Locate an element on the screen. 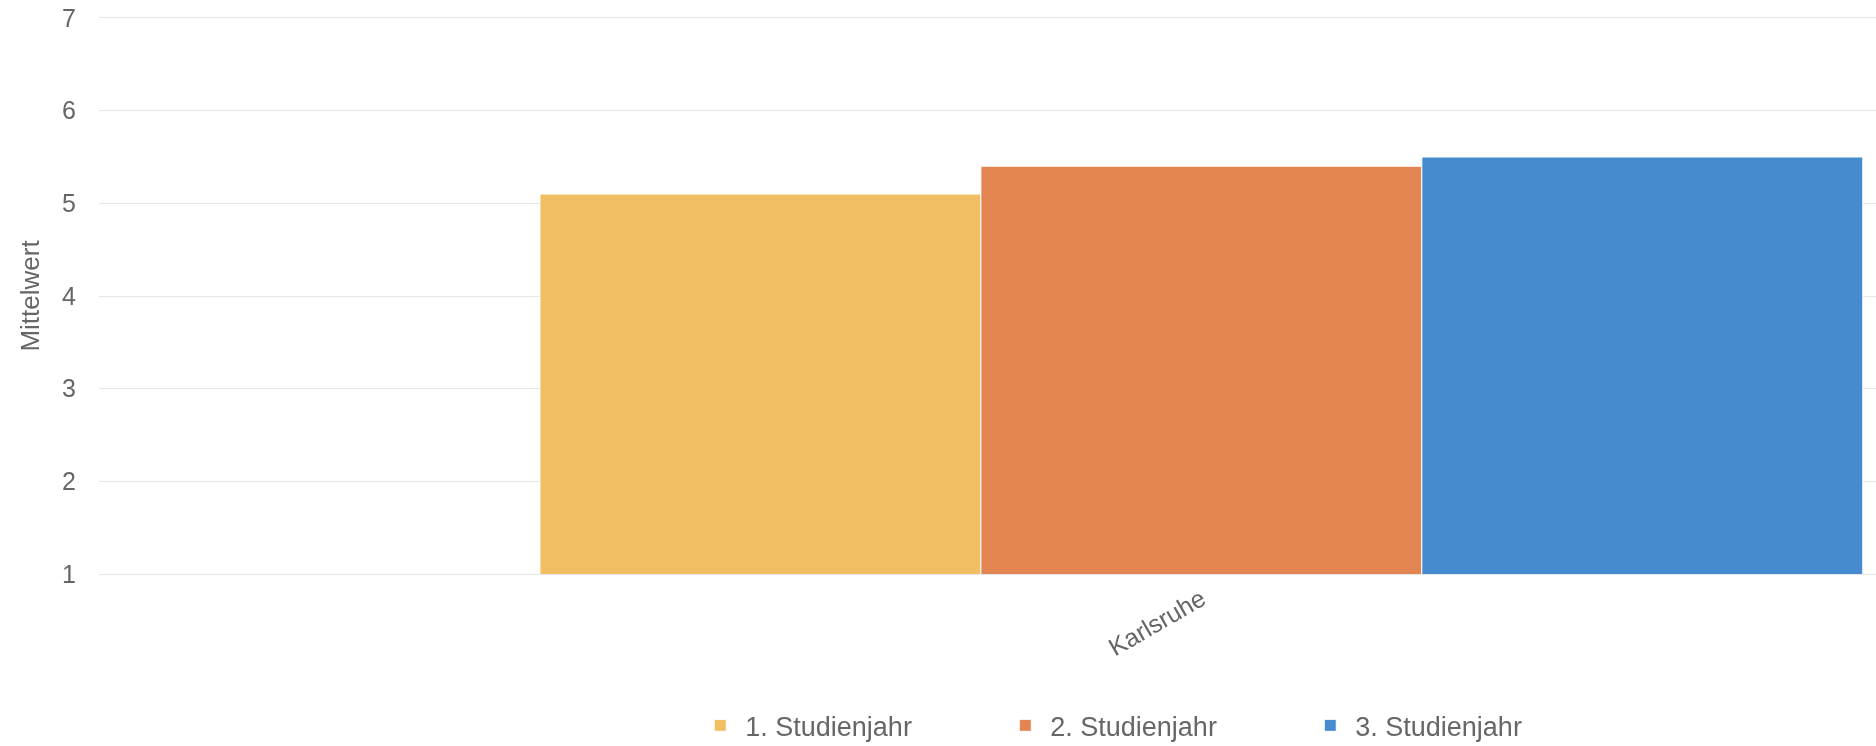 The height and width of the screenshot is (746, 1876). y-tick-label: 4 is located at coordinates (69, 295).